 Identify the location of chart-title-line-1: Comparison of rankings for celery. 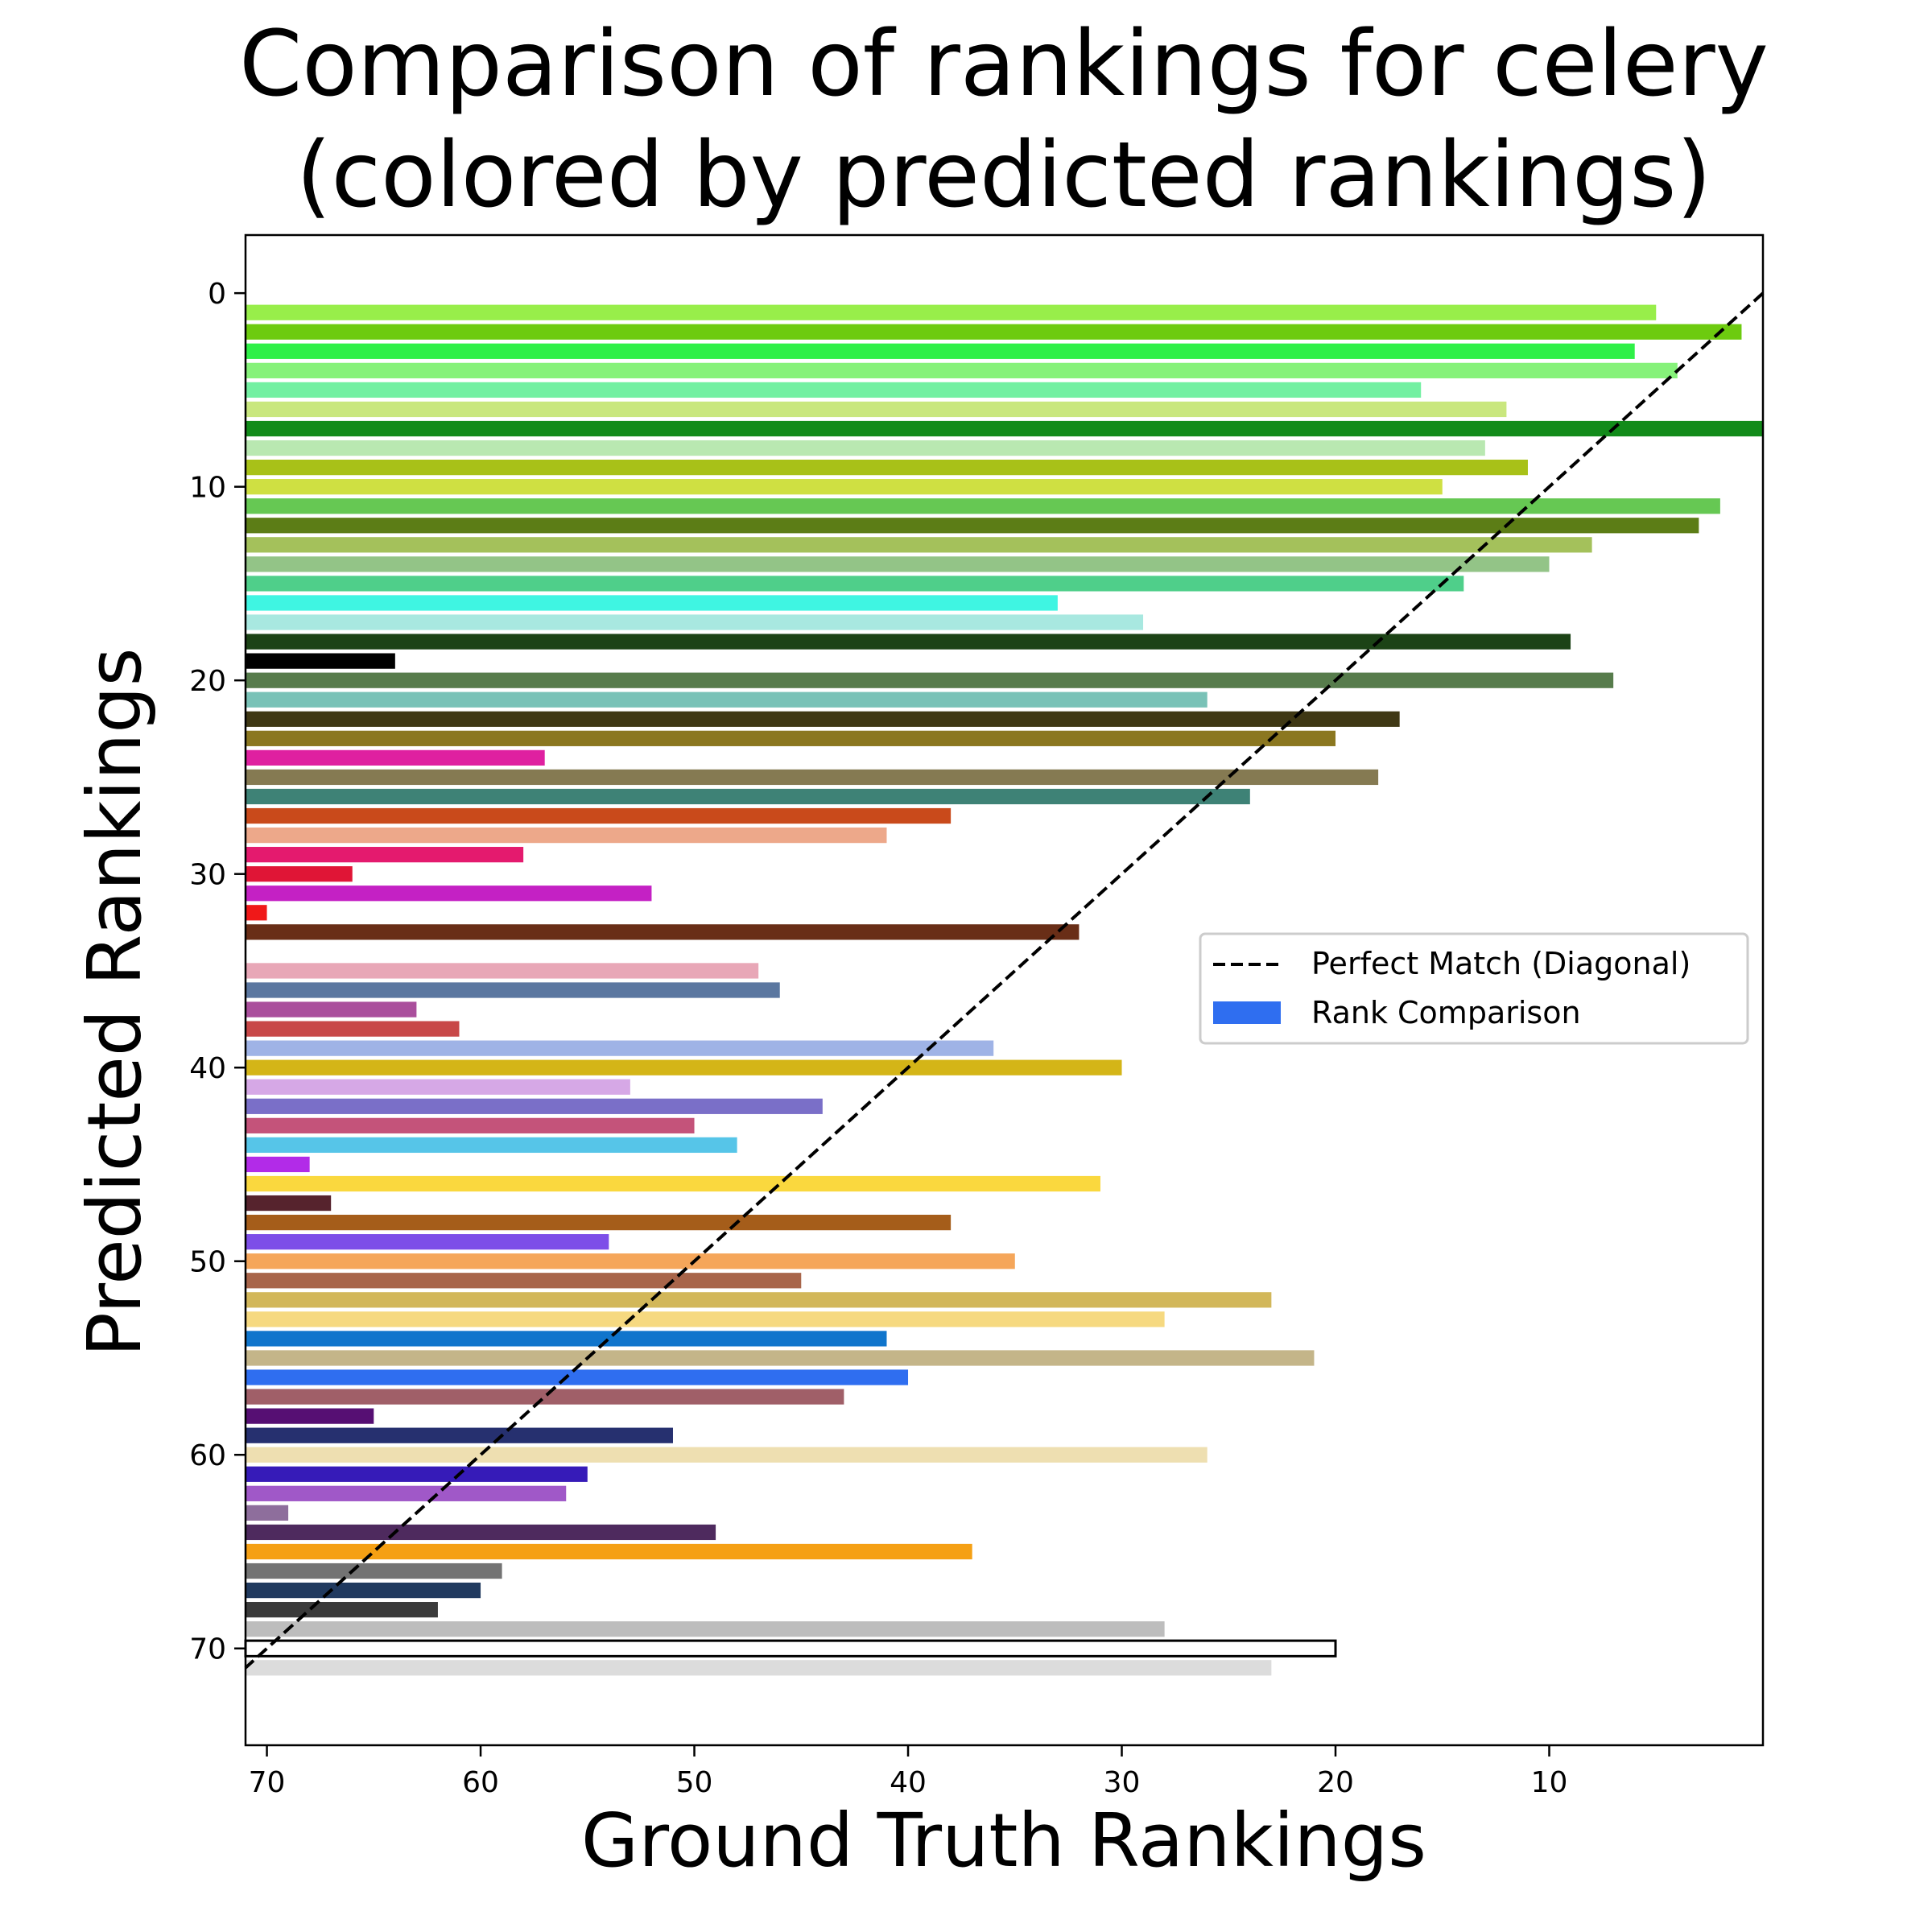
(1004, 64).